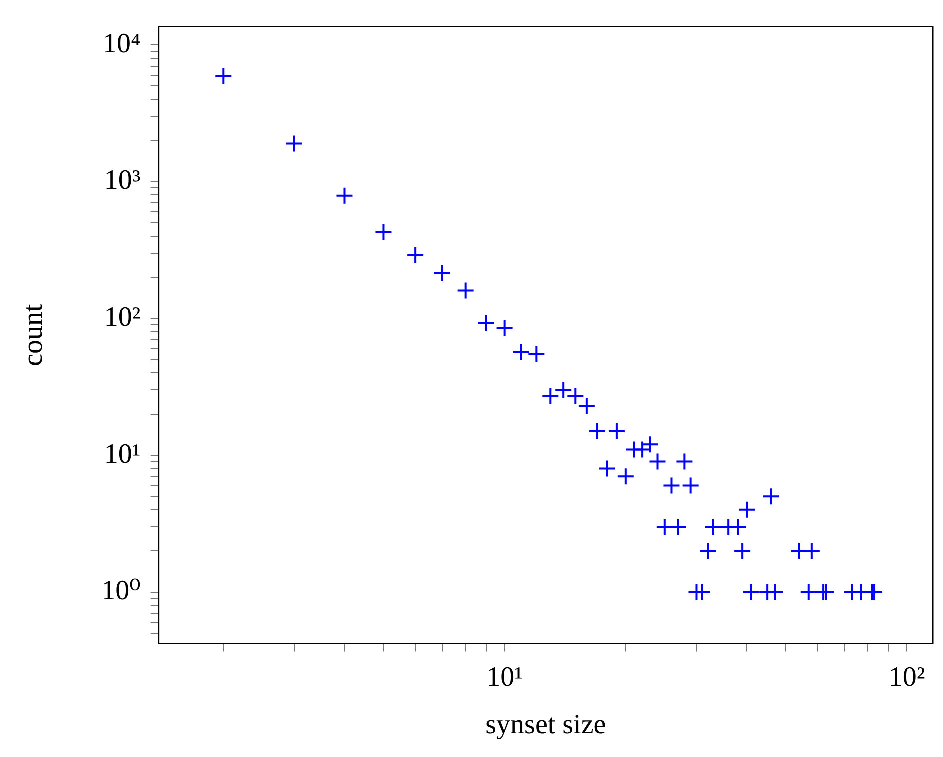 The width and height of the screenshot is (943, 757). Describe the element at coordinates (34, 335) in the screenshot. I see `y-axis-title: count` at that location.